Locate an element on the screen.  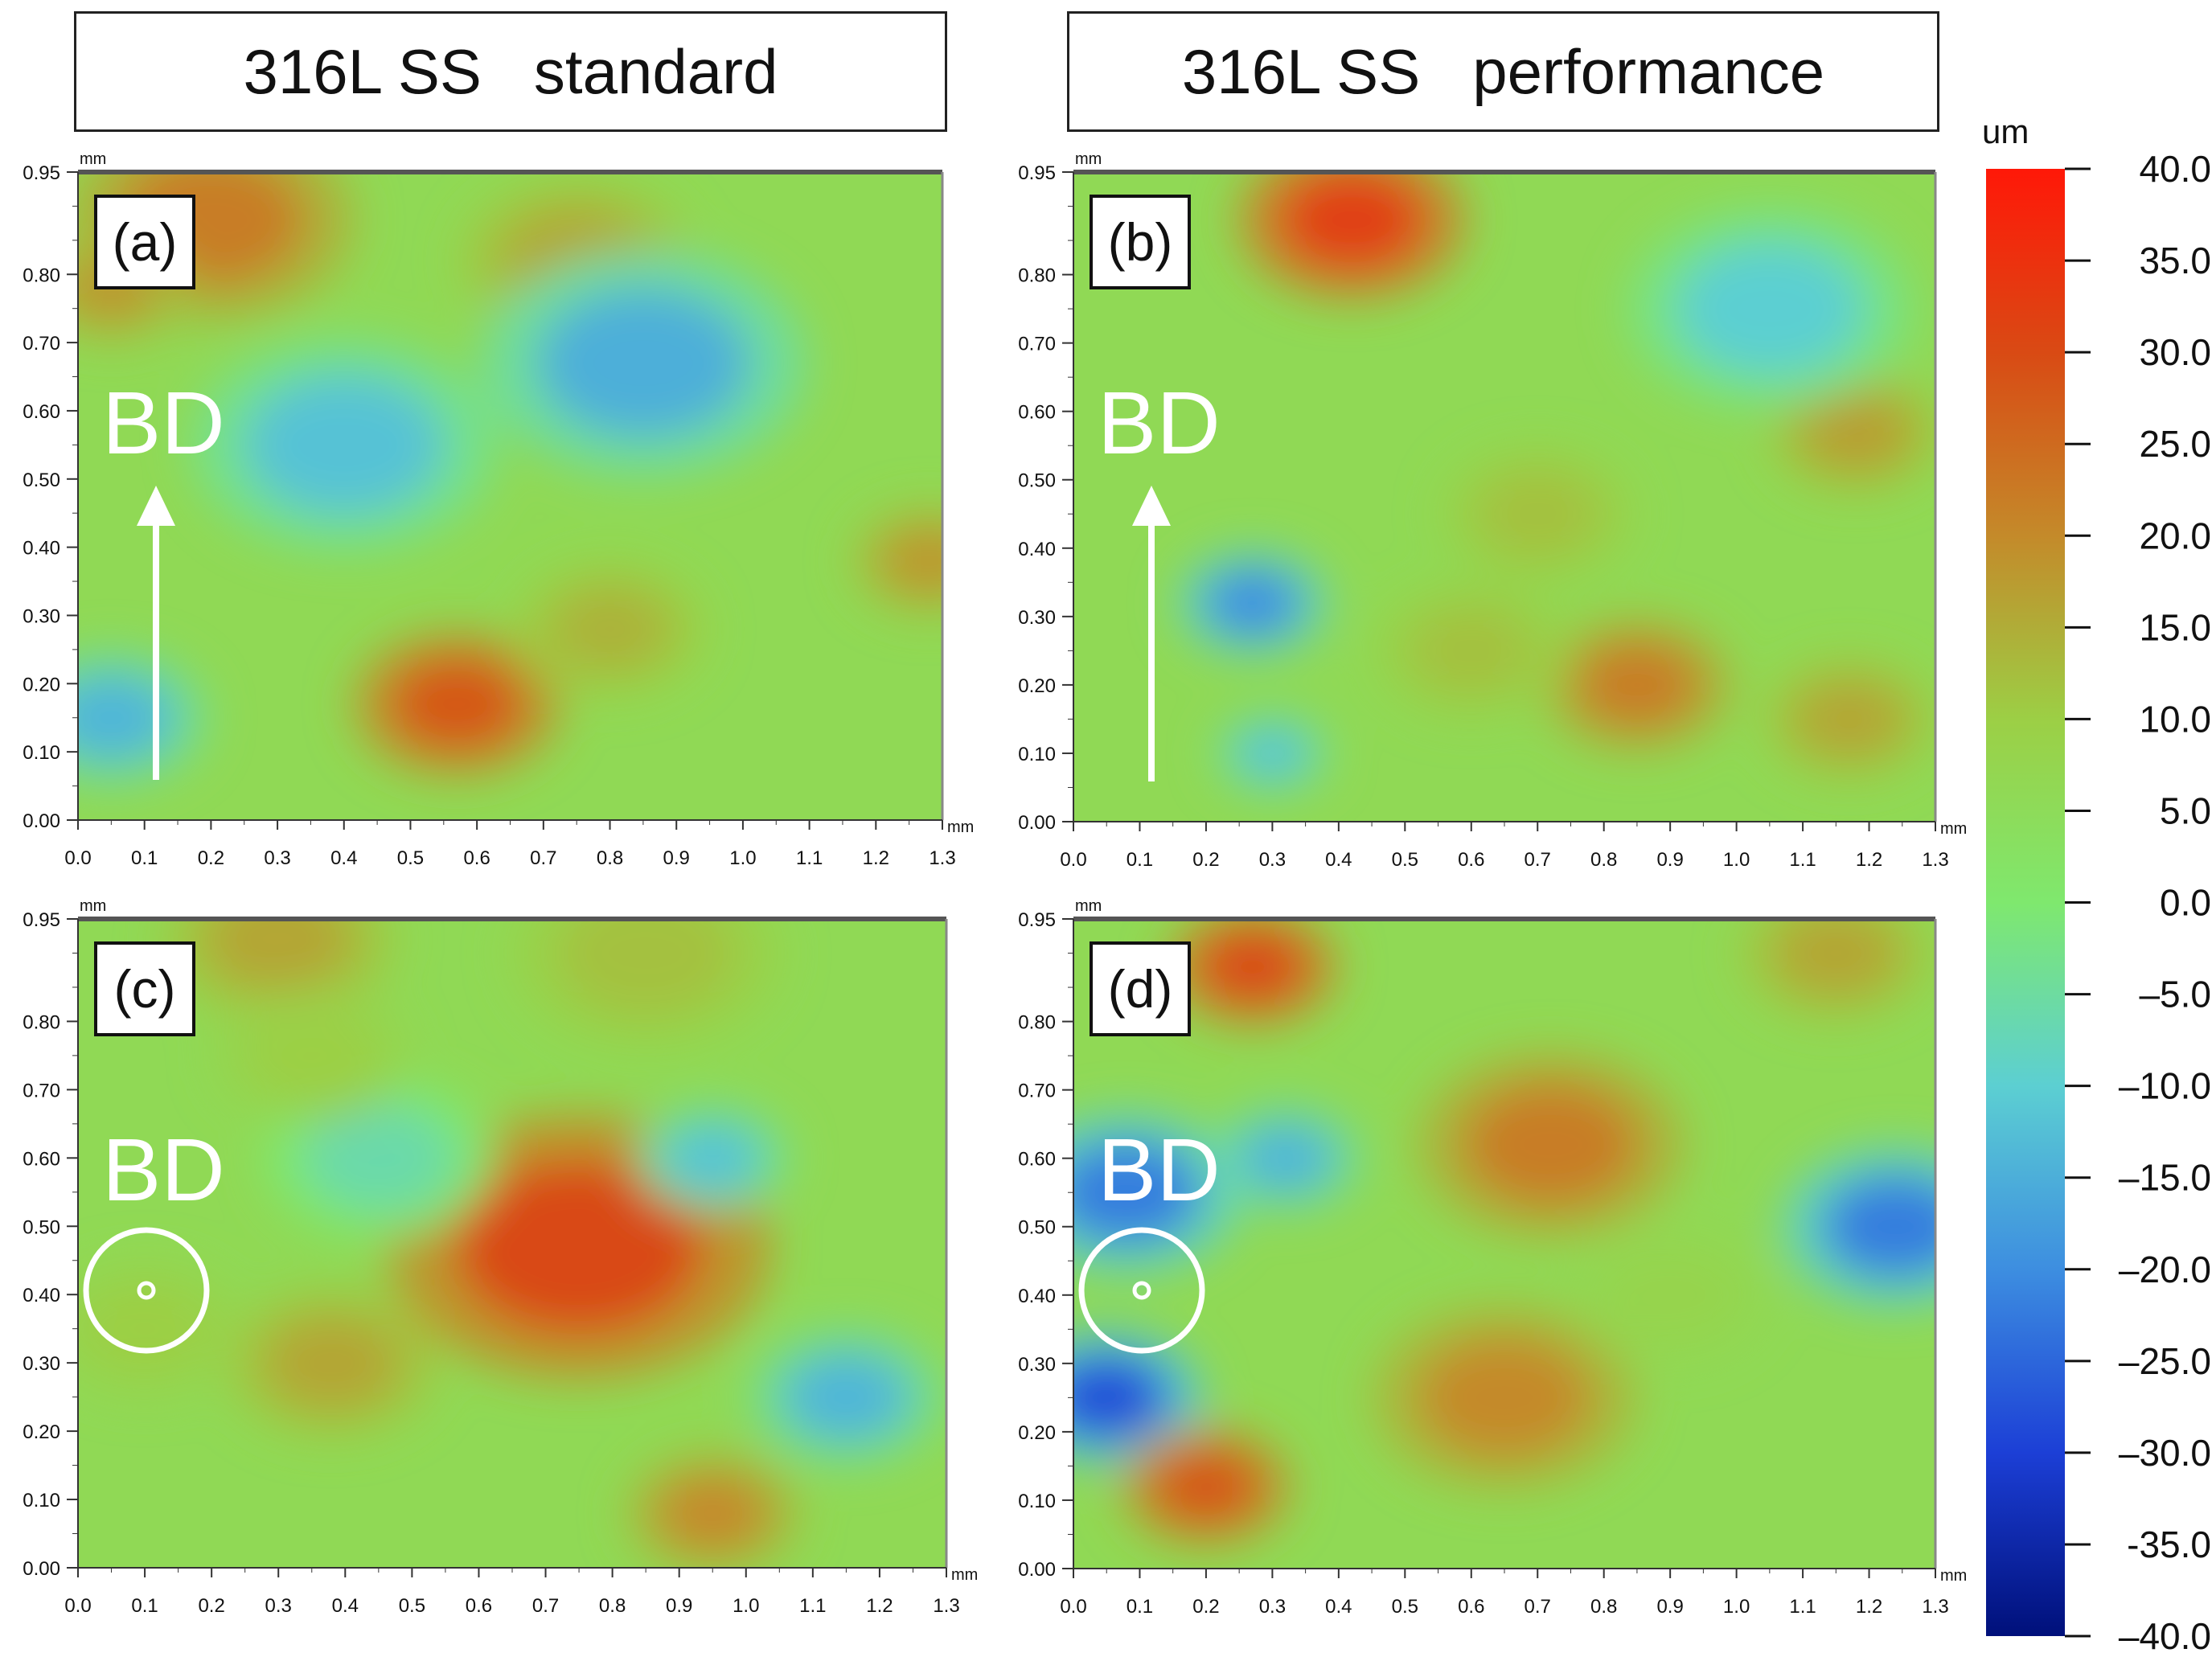
x-tick-label: 0.0 is located at coordinates (77, 1606).